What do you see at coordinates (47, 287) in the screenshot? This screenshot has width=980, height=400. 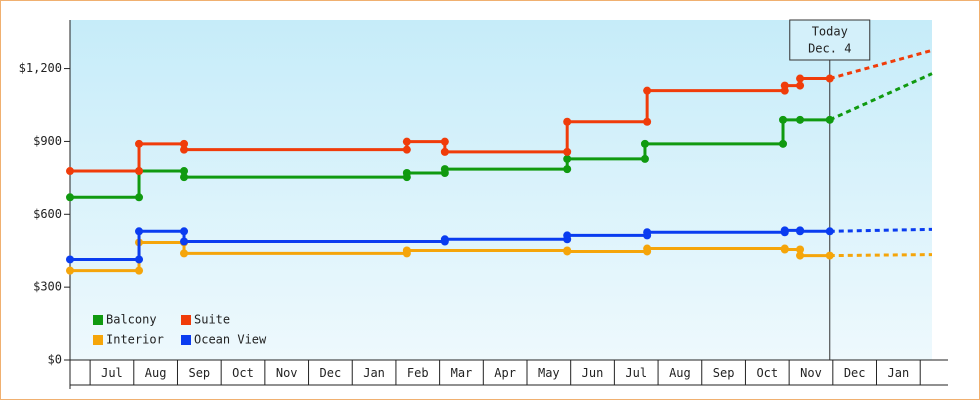 I see `y-tick-label: $300` at bounding box center [47, 287].